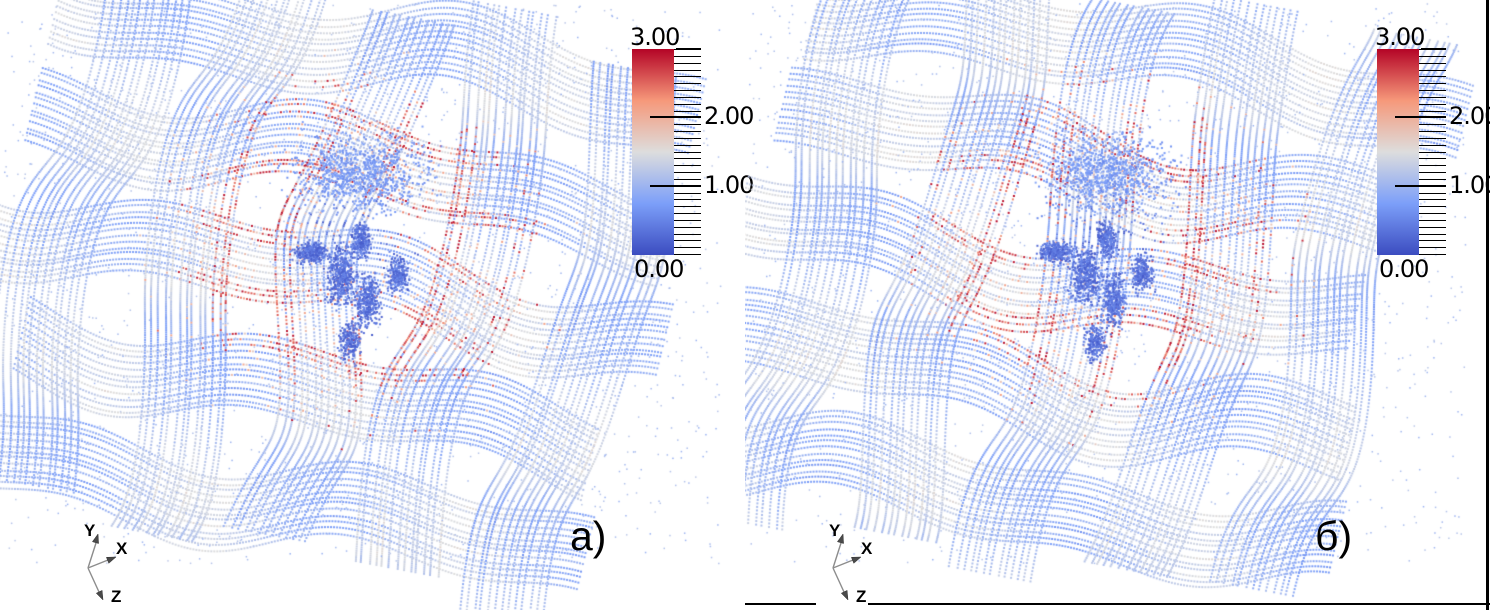  Describe the element at coordinates (588, 536) in the screenshot. I see `panel-label-a: а)` at that location.